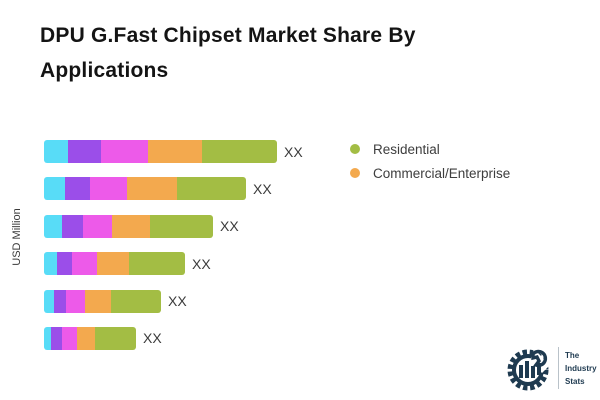  I want to click on legend-label: Commercial/Enterprise, so click(442, 173).